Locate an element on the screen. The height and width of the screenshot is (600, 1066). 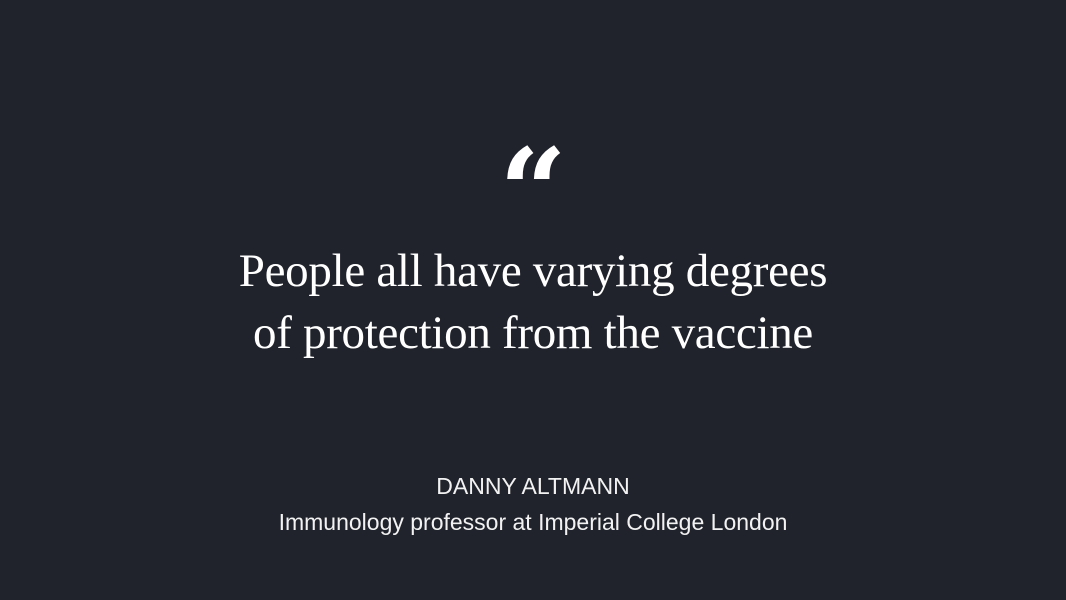
quote-mark-icon: “ is located at coordinates (533, 191).